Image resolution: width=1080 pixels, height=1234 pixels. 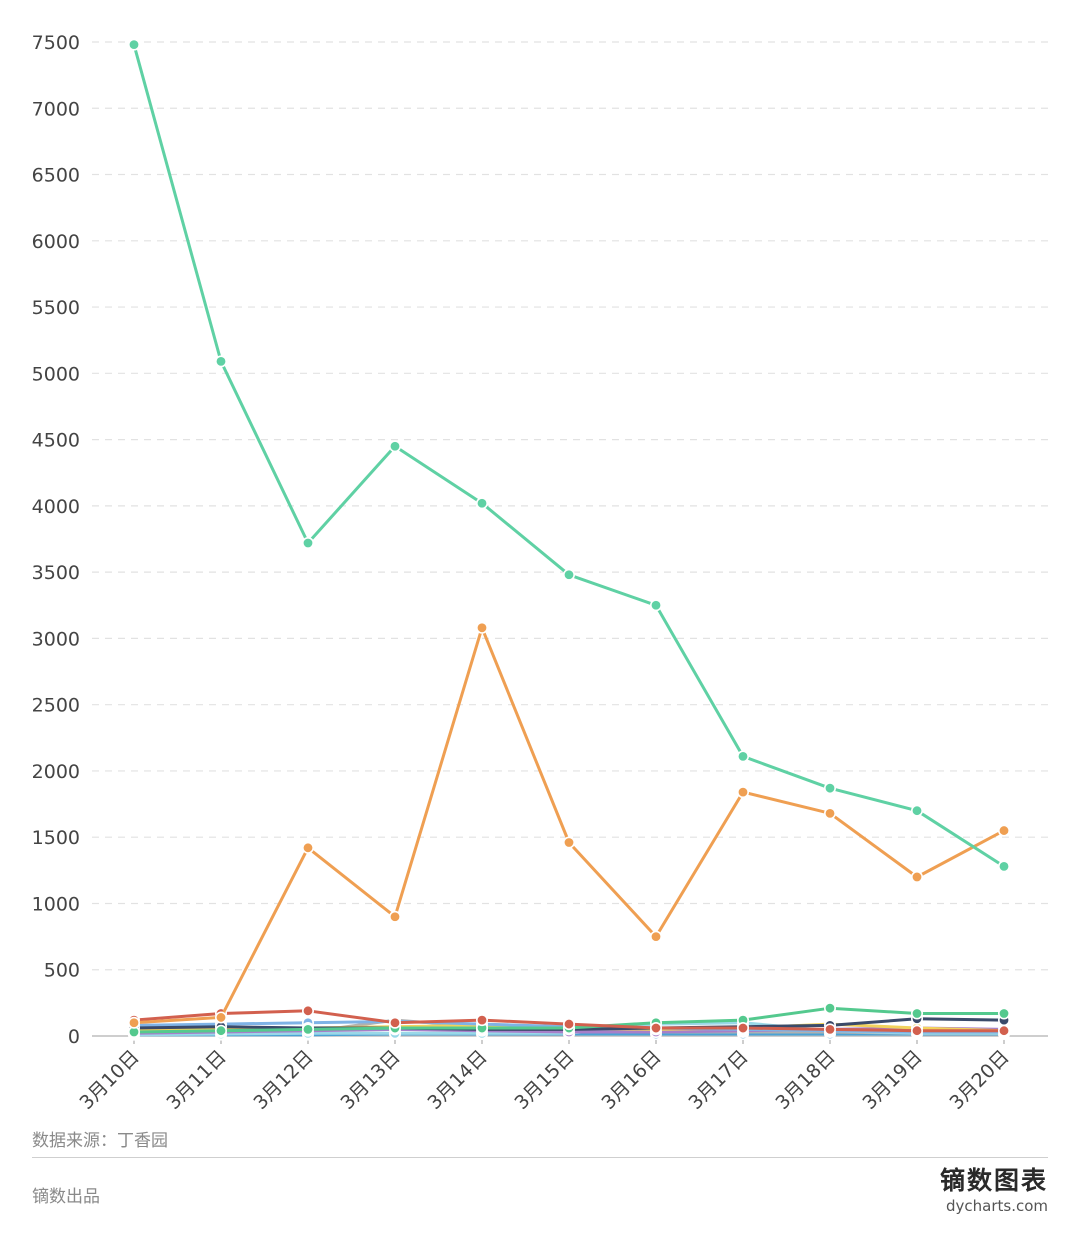 What do you see at coordinates (100, 1141) in the screenshot?
I see `data-source-note: 数据来源：丁香园` at bounding box center [100, 1141].